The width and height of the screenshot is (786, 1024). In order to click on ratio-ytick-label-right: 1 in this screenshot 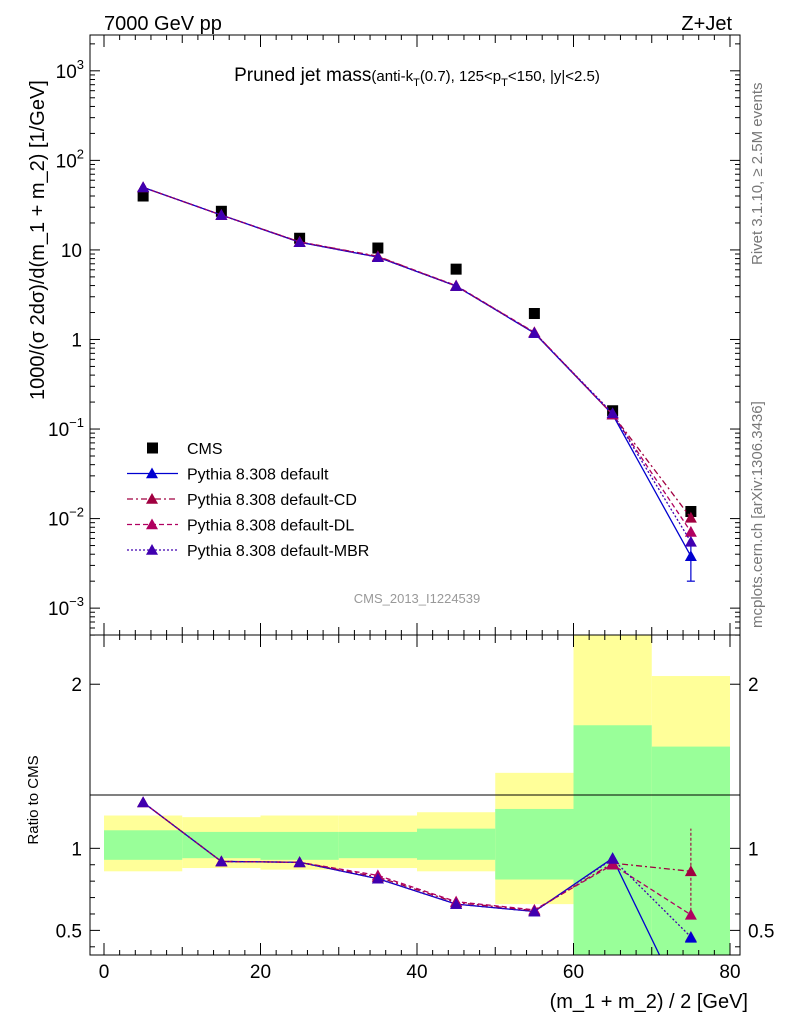, I will do `click(753, 849)`.